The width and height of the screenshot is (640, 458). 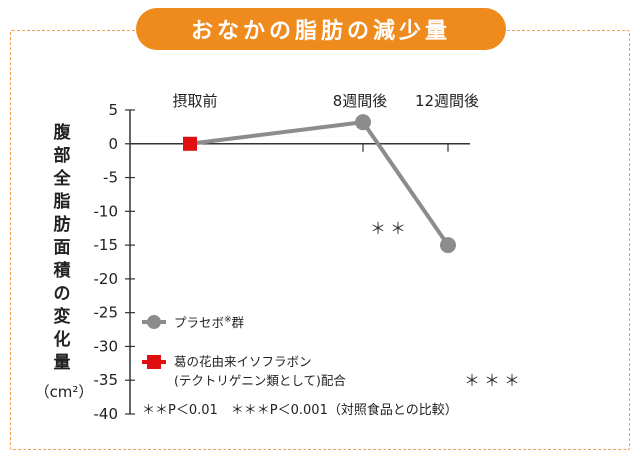 What do you see at coordinates (62, 202) in the screenshot?
I see `y-axis-label-char: 脂` at bounding box center [62, 202].